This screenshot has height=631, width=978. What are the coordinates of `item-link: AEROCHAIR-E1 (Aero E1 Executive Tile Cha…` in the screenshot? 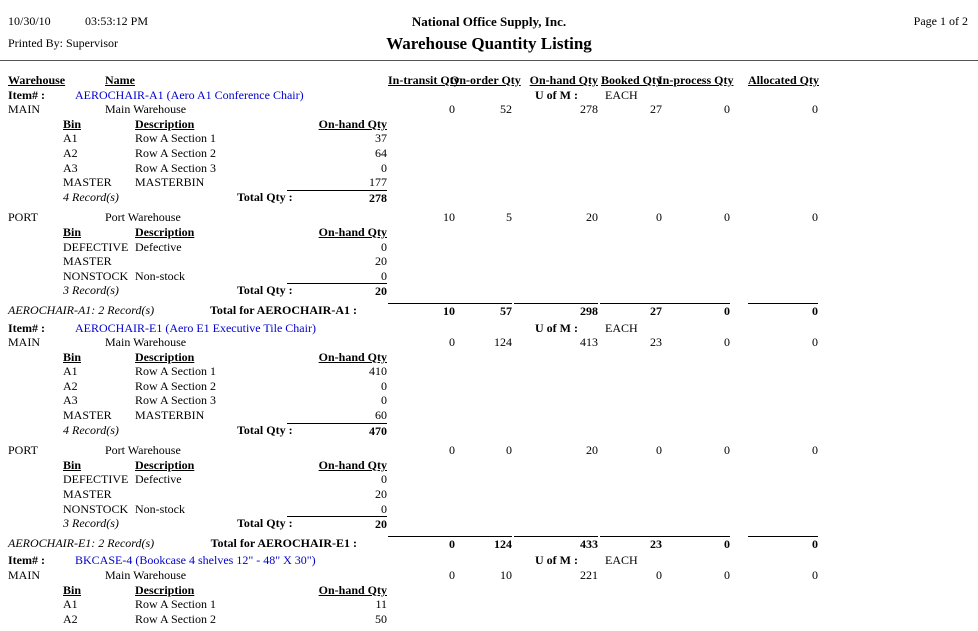 It's located at (195, 327).